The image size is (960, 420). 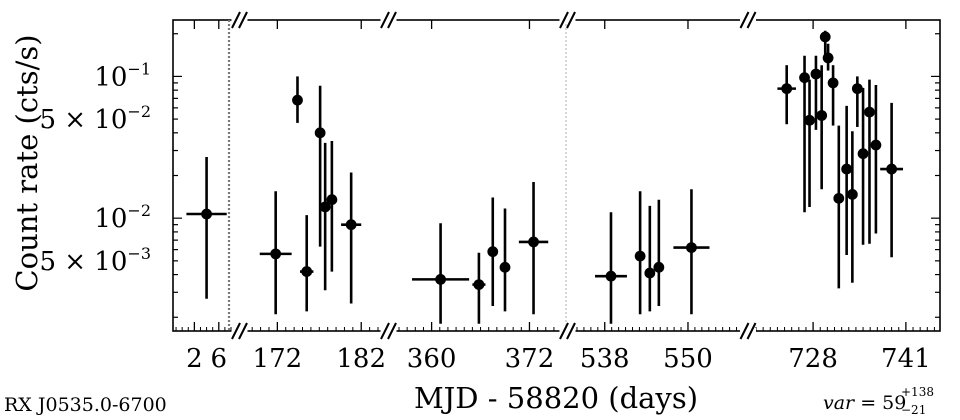 What do you see at coordinates (278, 359) in the screenshot?
I see `x-tick-label: 172` at bounding box center [278, 359].